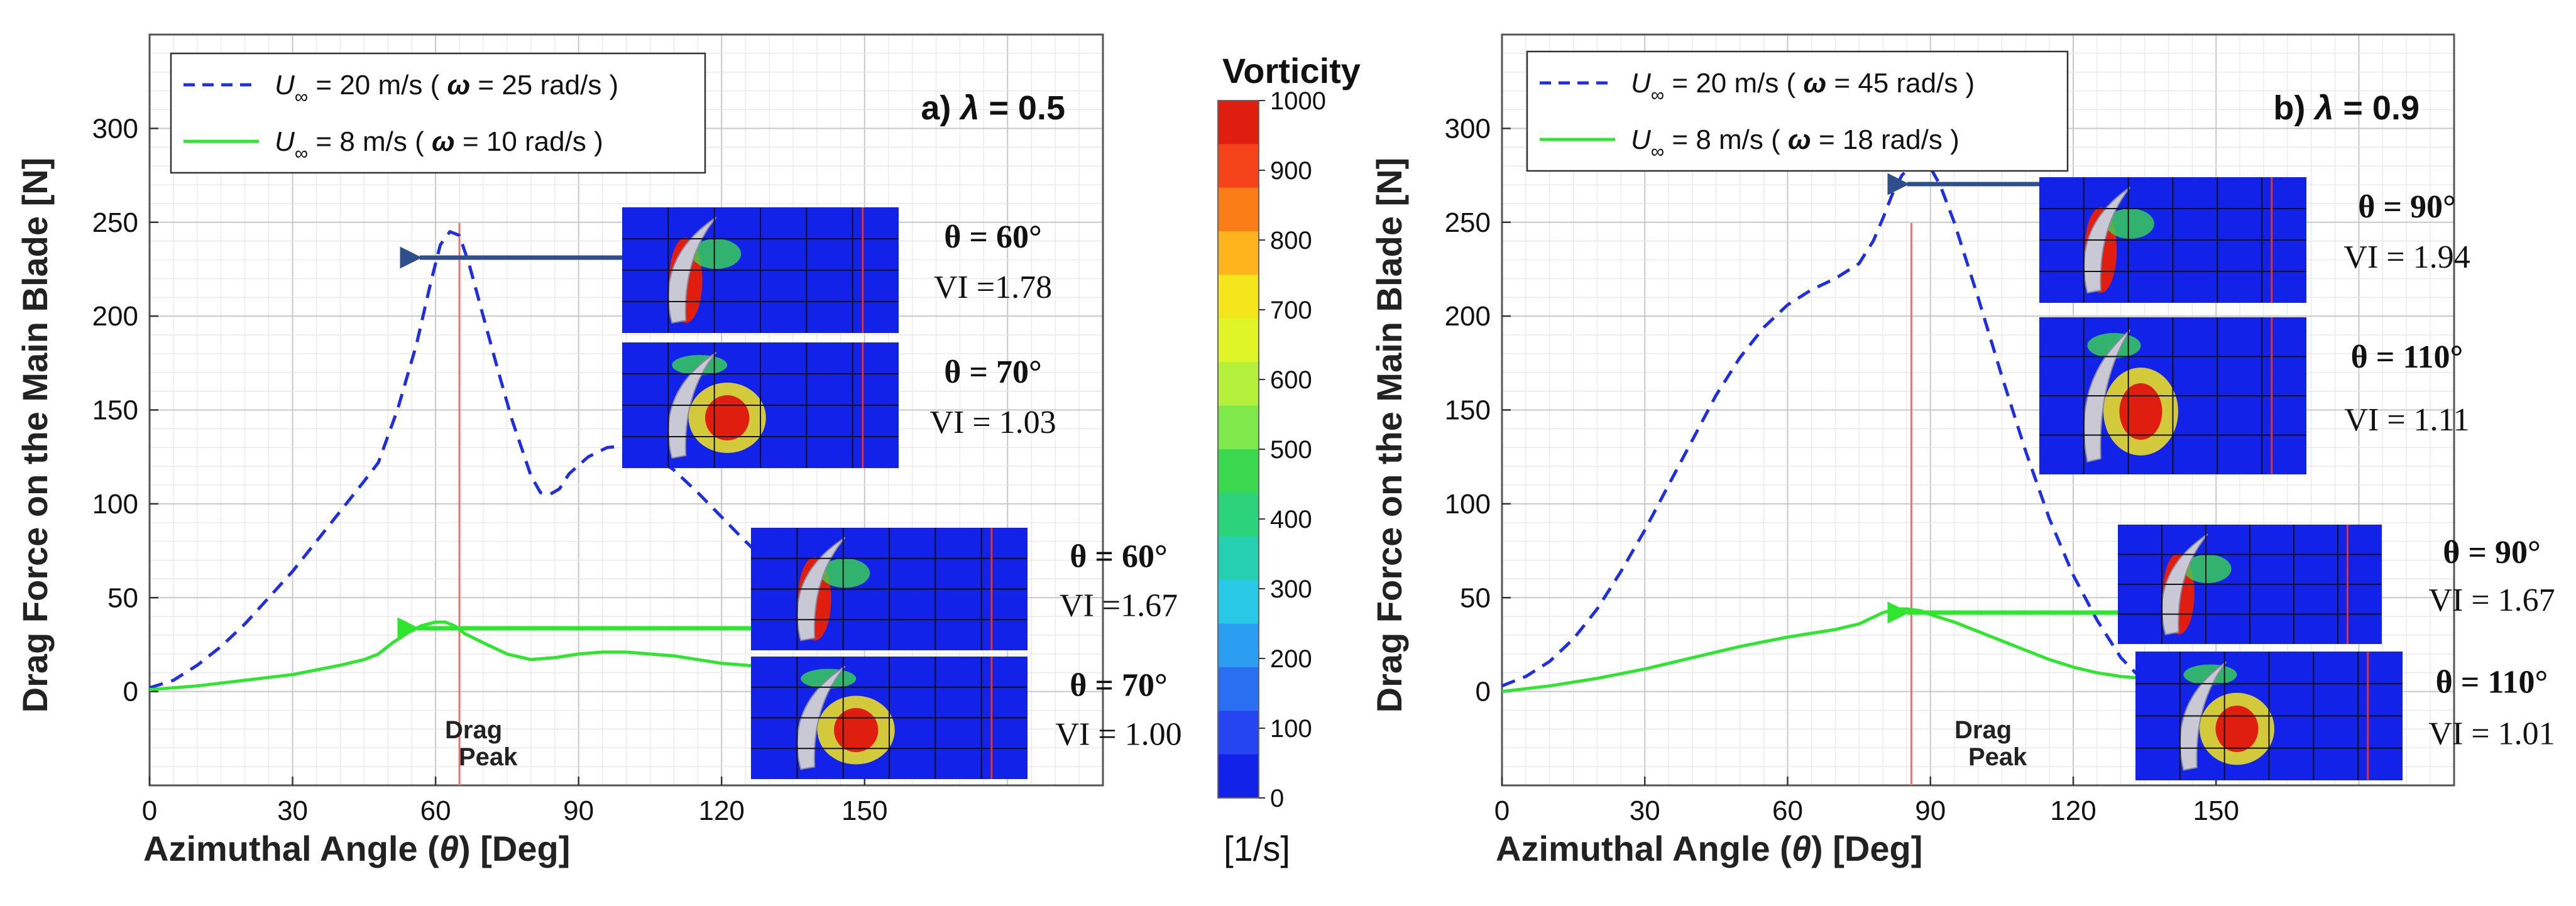 This screenshot has width=2576, height=906. What do you see at coordinates (115, 222) in the screenshot?
I see `y-tick-label: 250` at bounding box center [115, 222].